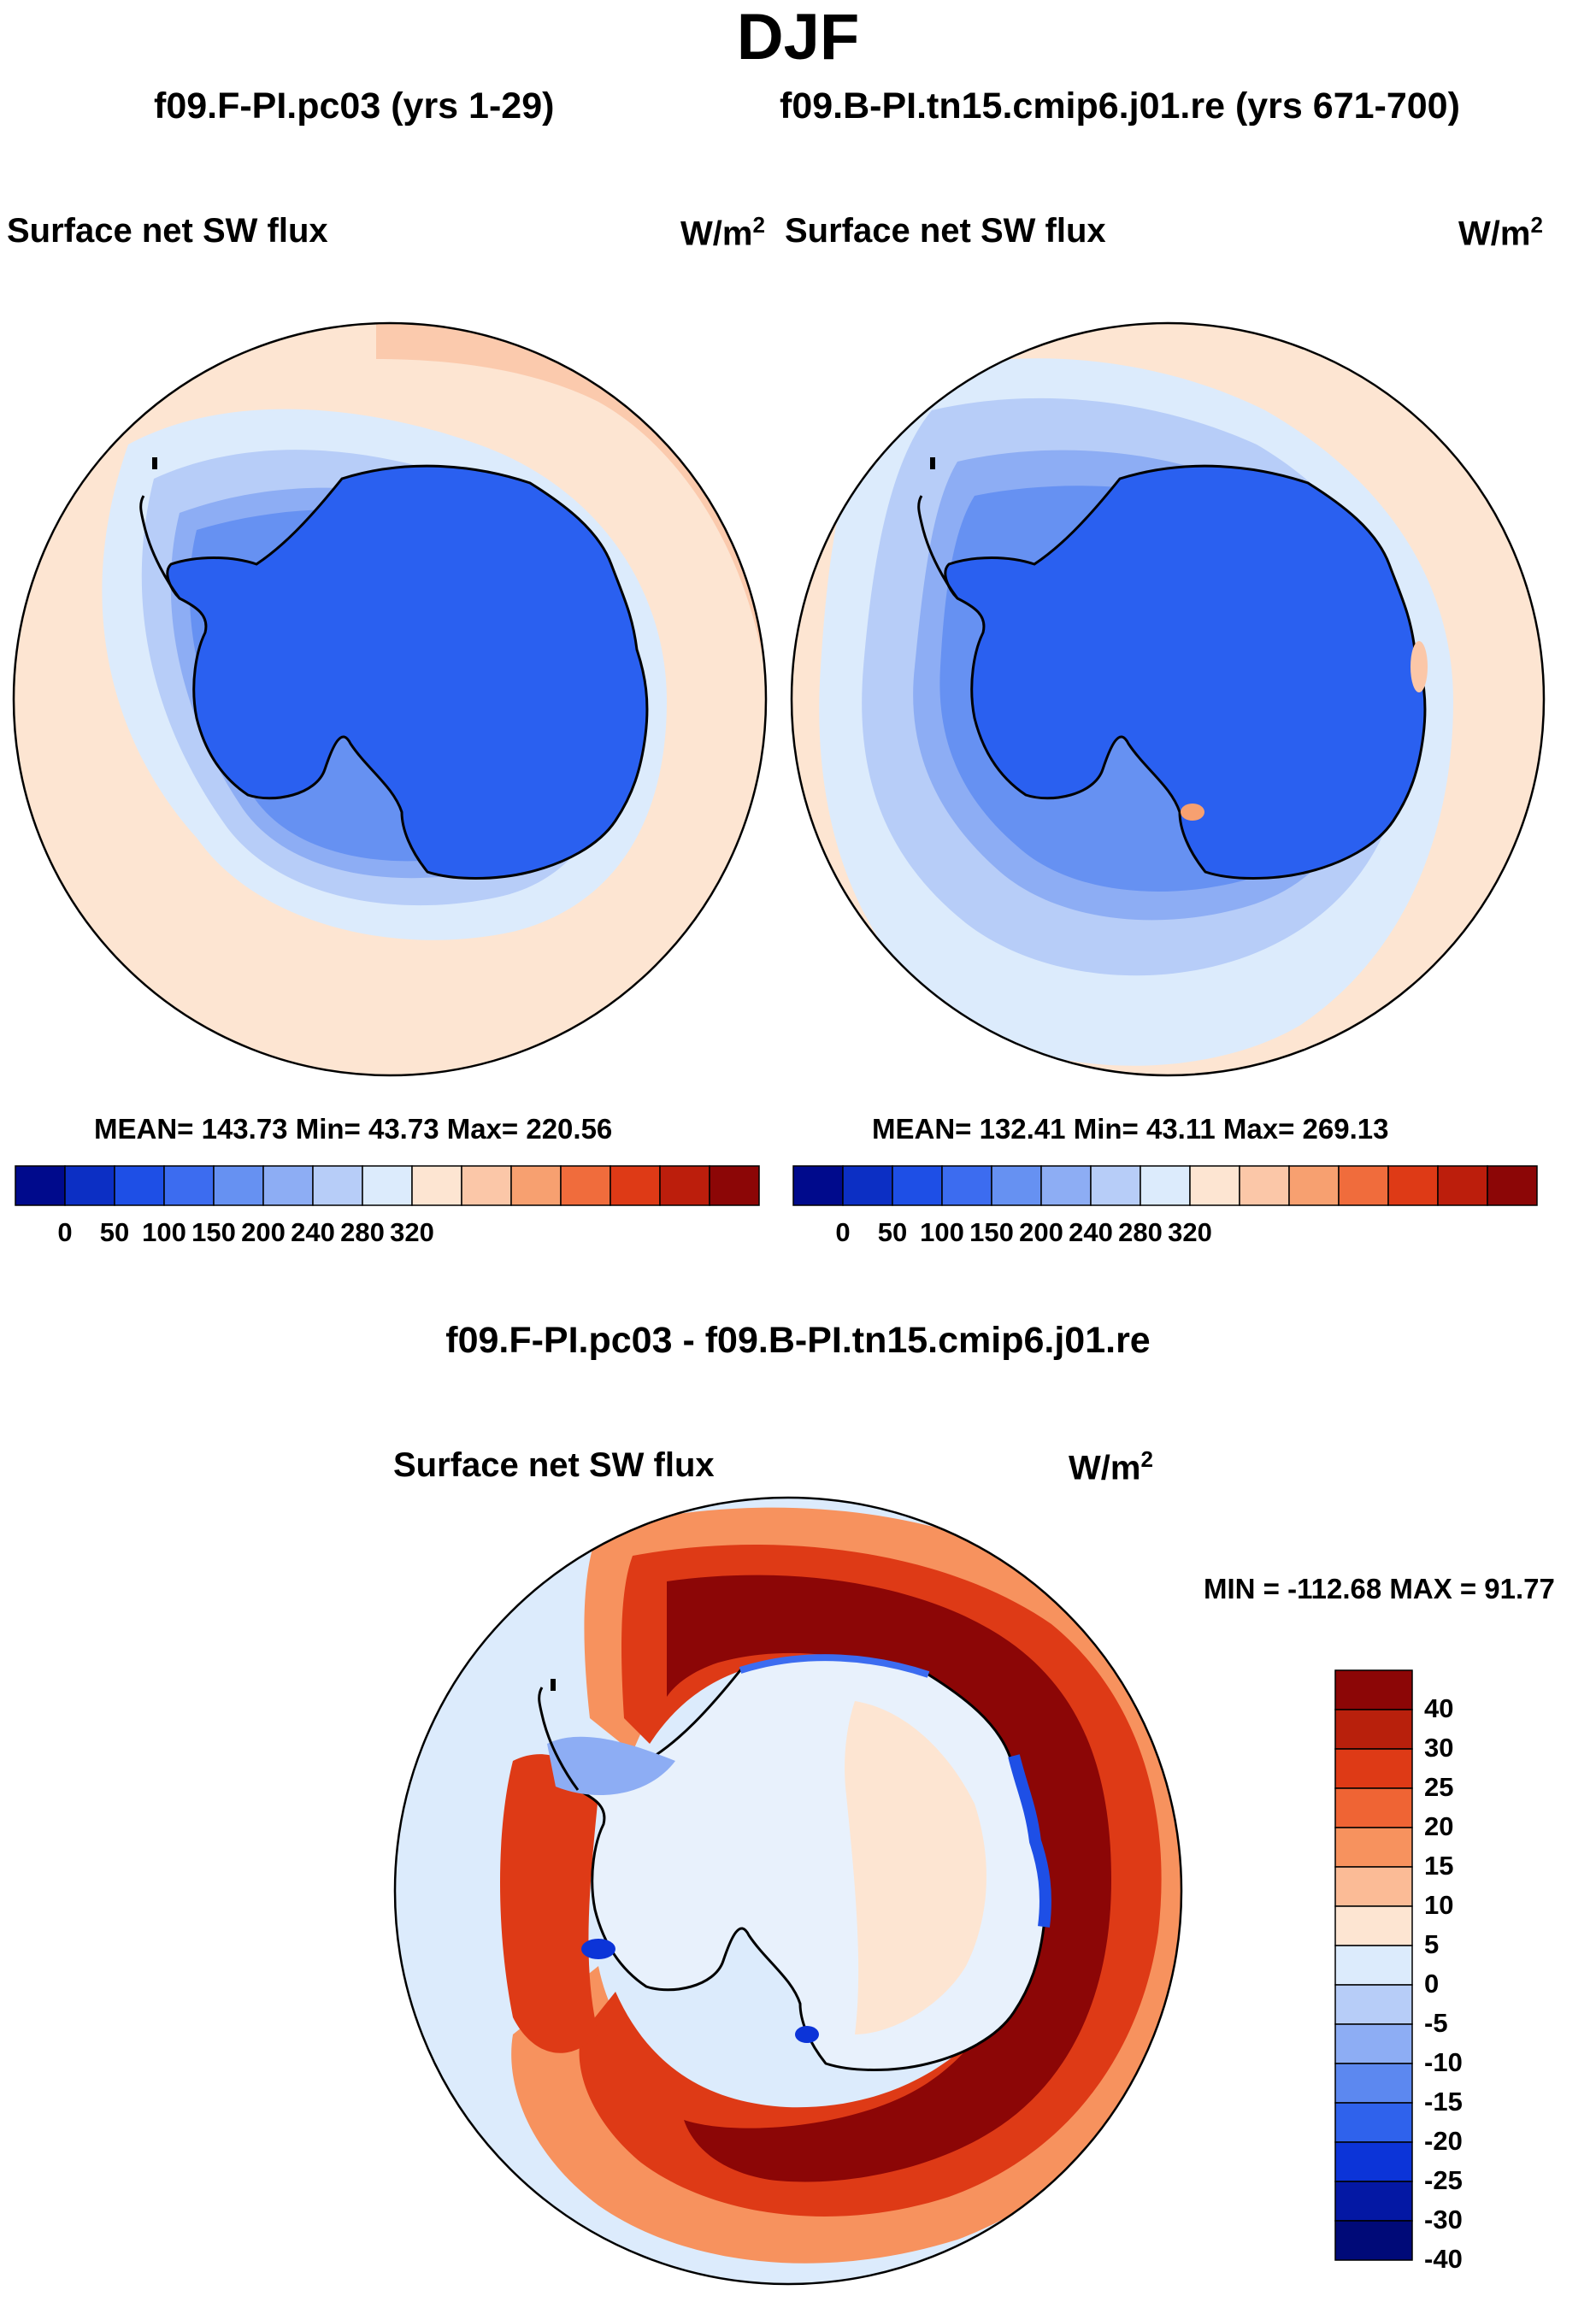 The image size is (1596, 2302). I want to click on right-warm-edge, so click(1419, 666).